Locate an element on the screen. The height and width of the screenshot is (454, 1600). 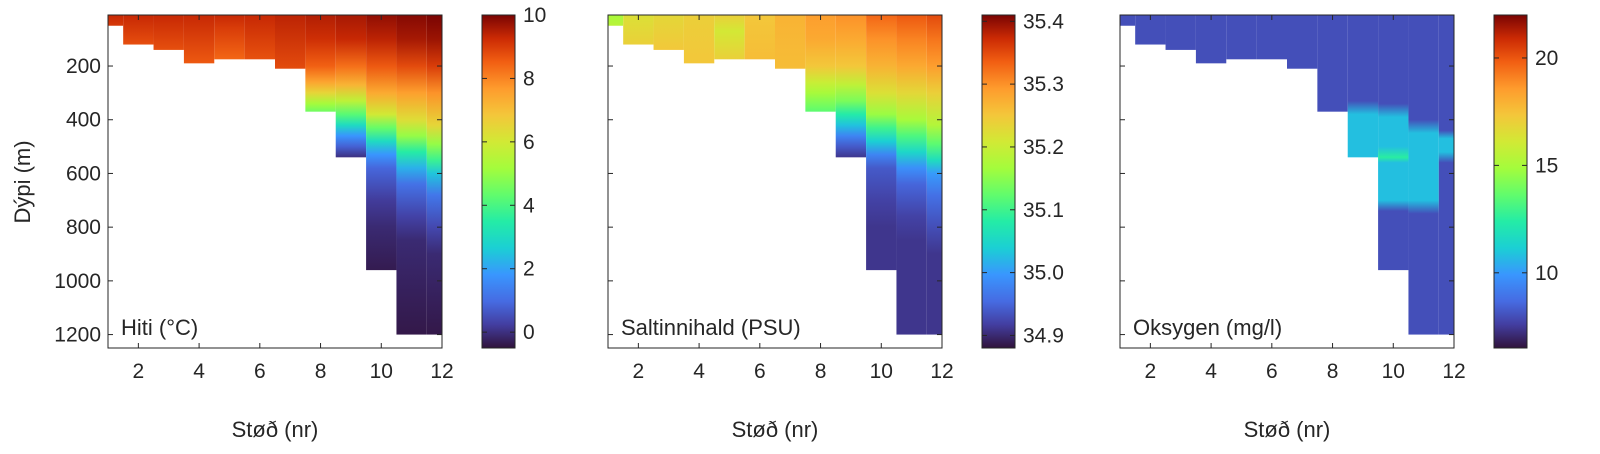
colorbar-tick-label: 35.2 is located at coordinates (1043, 147).